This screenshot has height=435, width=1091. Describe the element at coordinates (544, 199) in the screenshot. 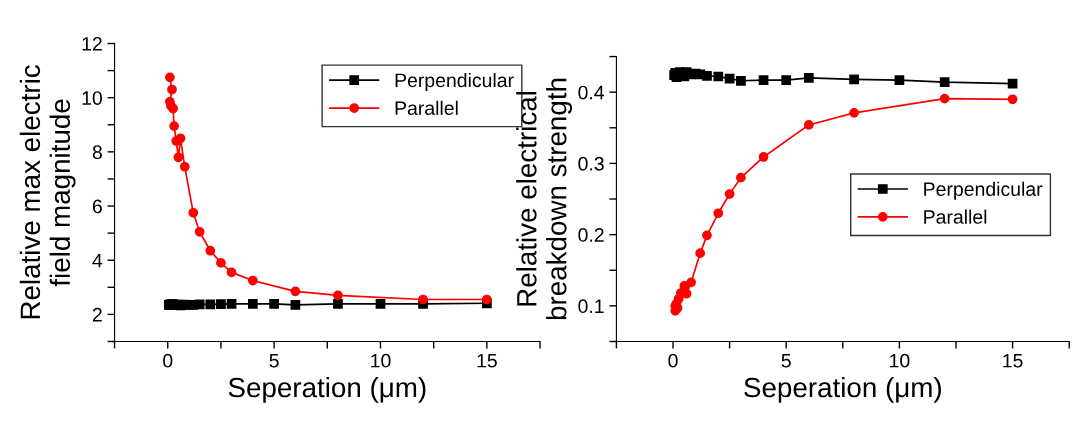

I see `y-axis-title: Relative electrical breakdown strength` at that location.